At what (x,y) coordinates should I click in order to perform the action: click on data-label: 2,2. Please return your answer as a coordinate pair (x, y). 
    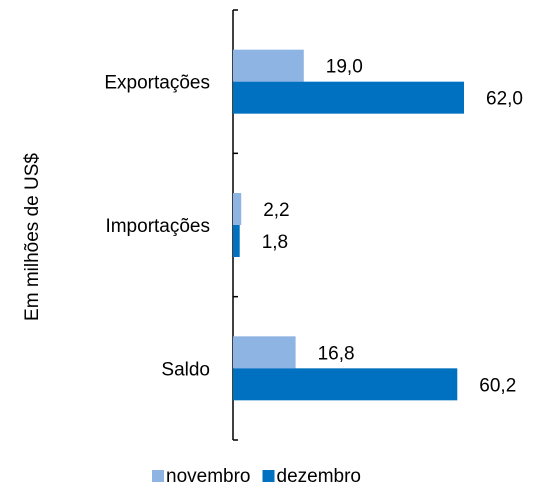
    Looking at the image, I should click on (276, 210).